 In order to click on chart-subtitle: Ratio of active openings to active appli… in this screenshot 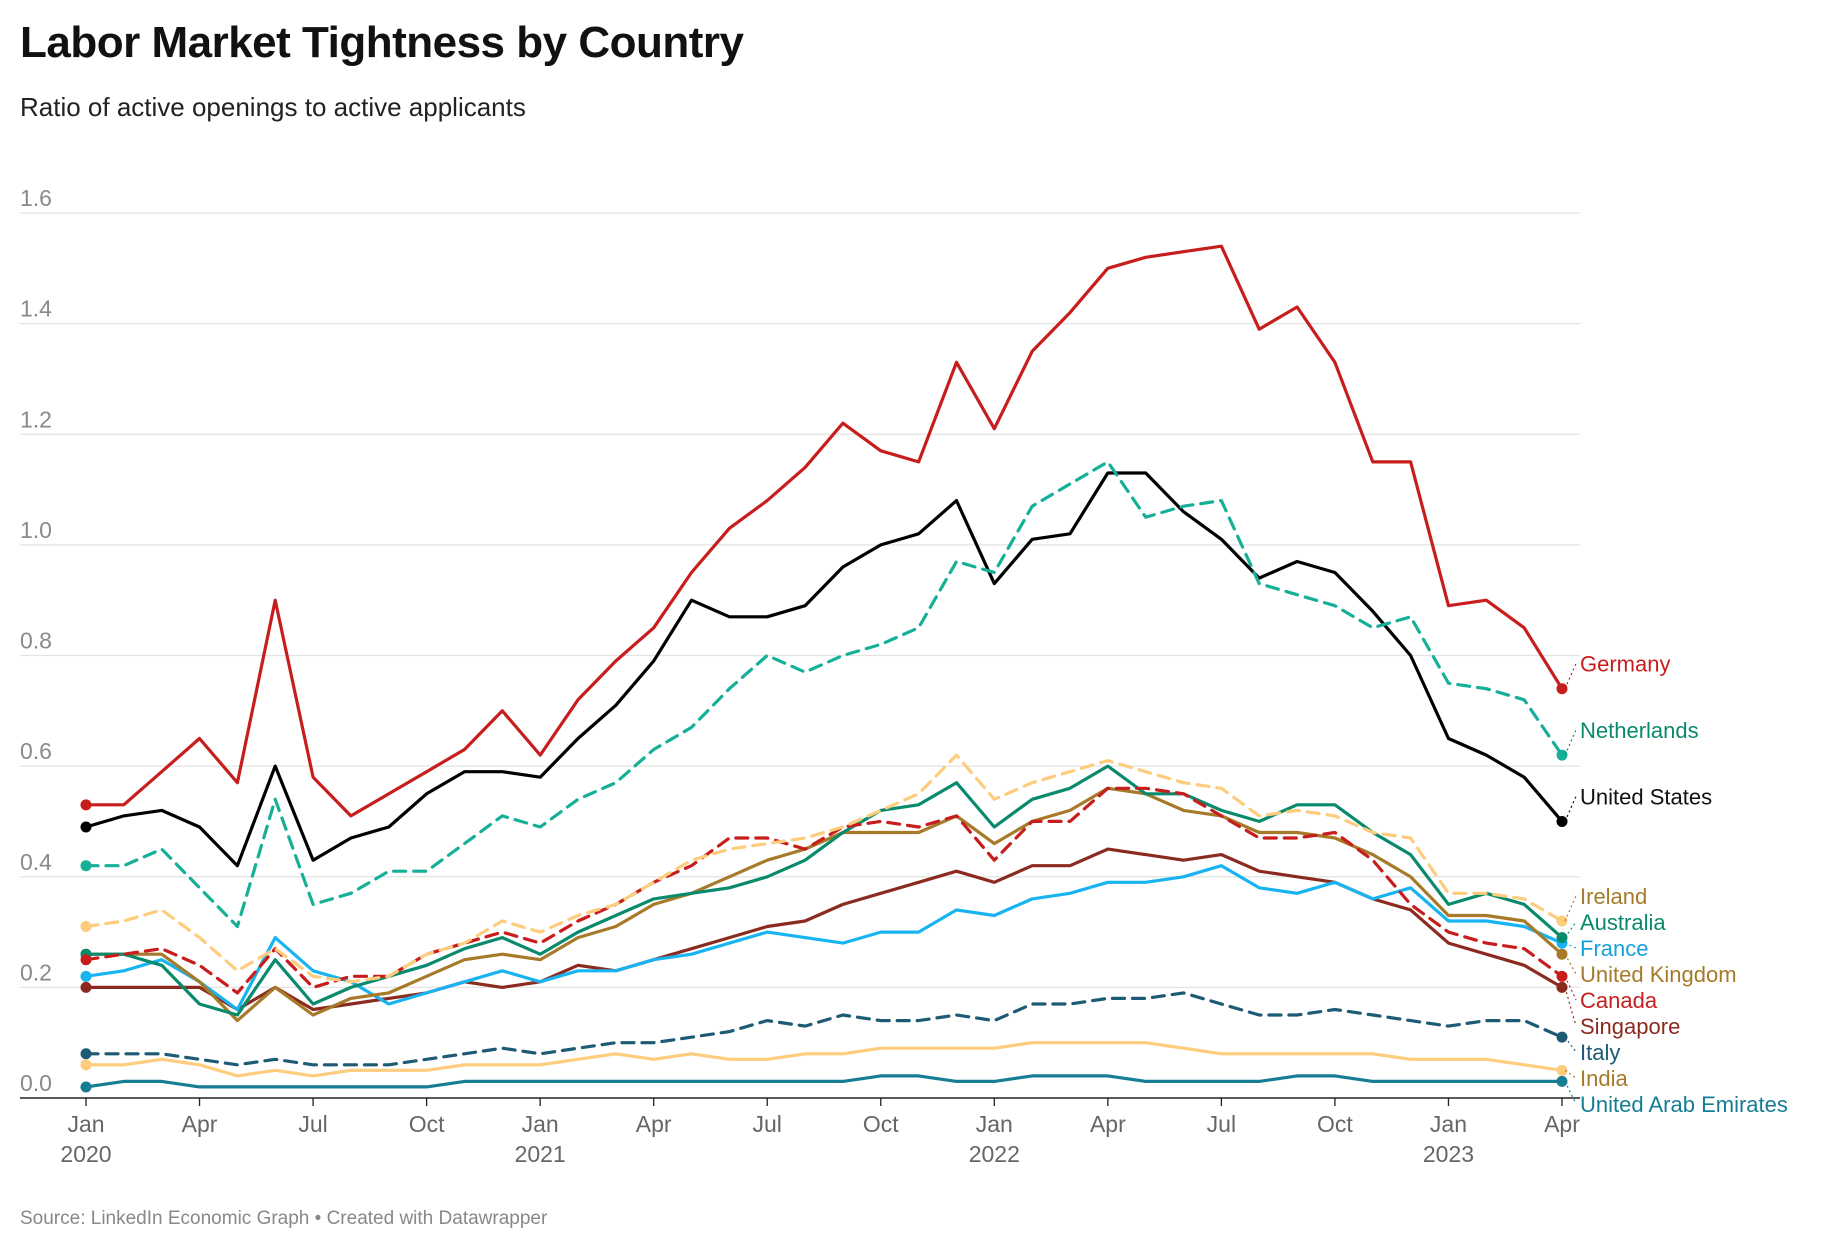, I will do `click(273, 107)`.